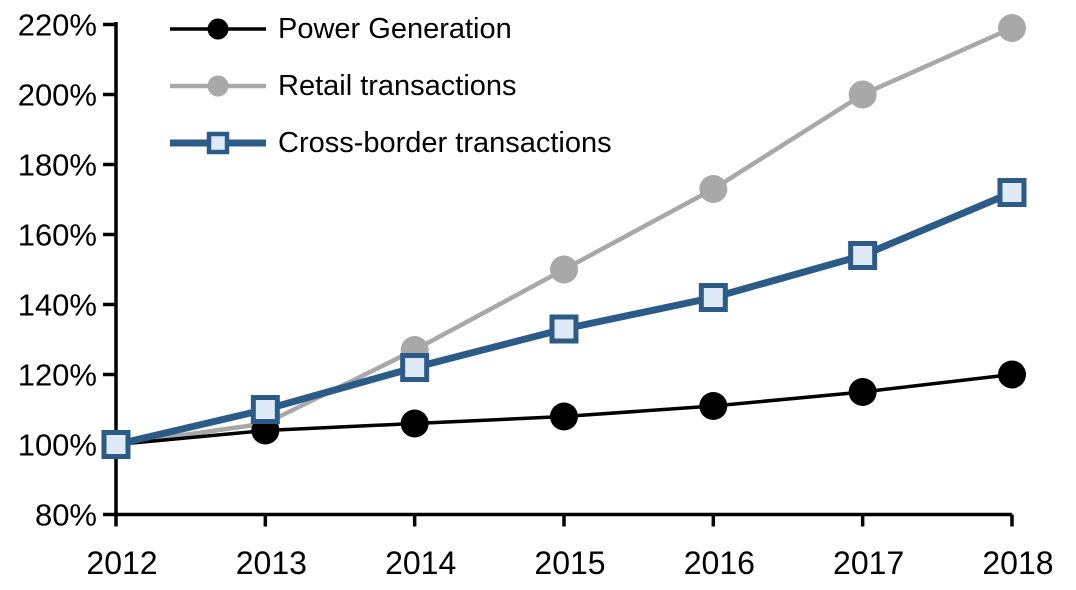 The image size is (1076, 590). What do you see at coordinates (66, 515) in the screenshot?
I see `y-axis-tick-label: 80%` at bounding box center [66, 515].